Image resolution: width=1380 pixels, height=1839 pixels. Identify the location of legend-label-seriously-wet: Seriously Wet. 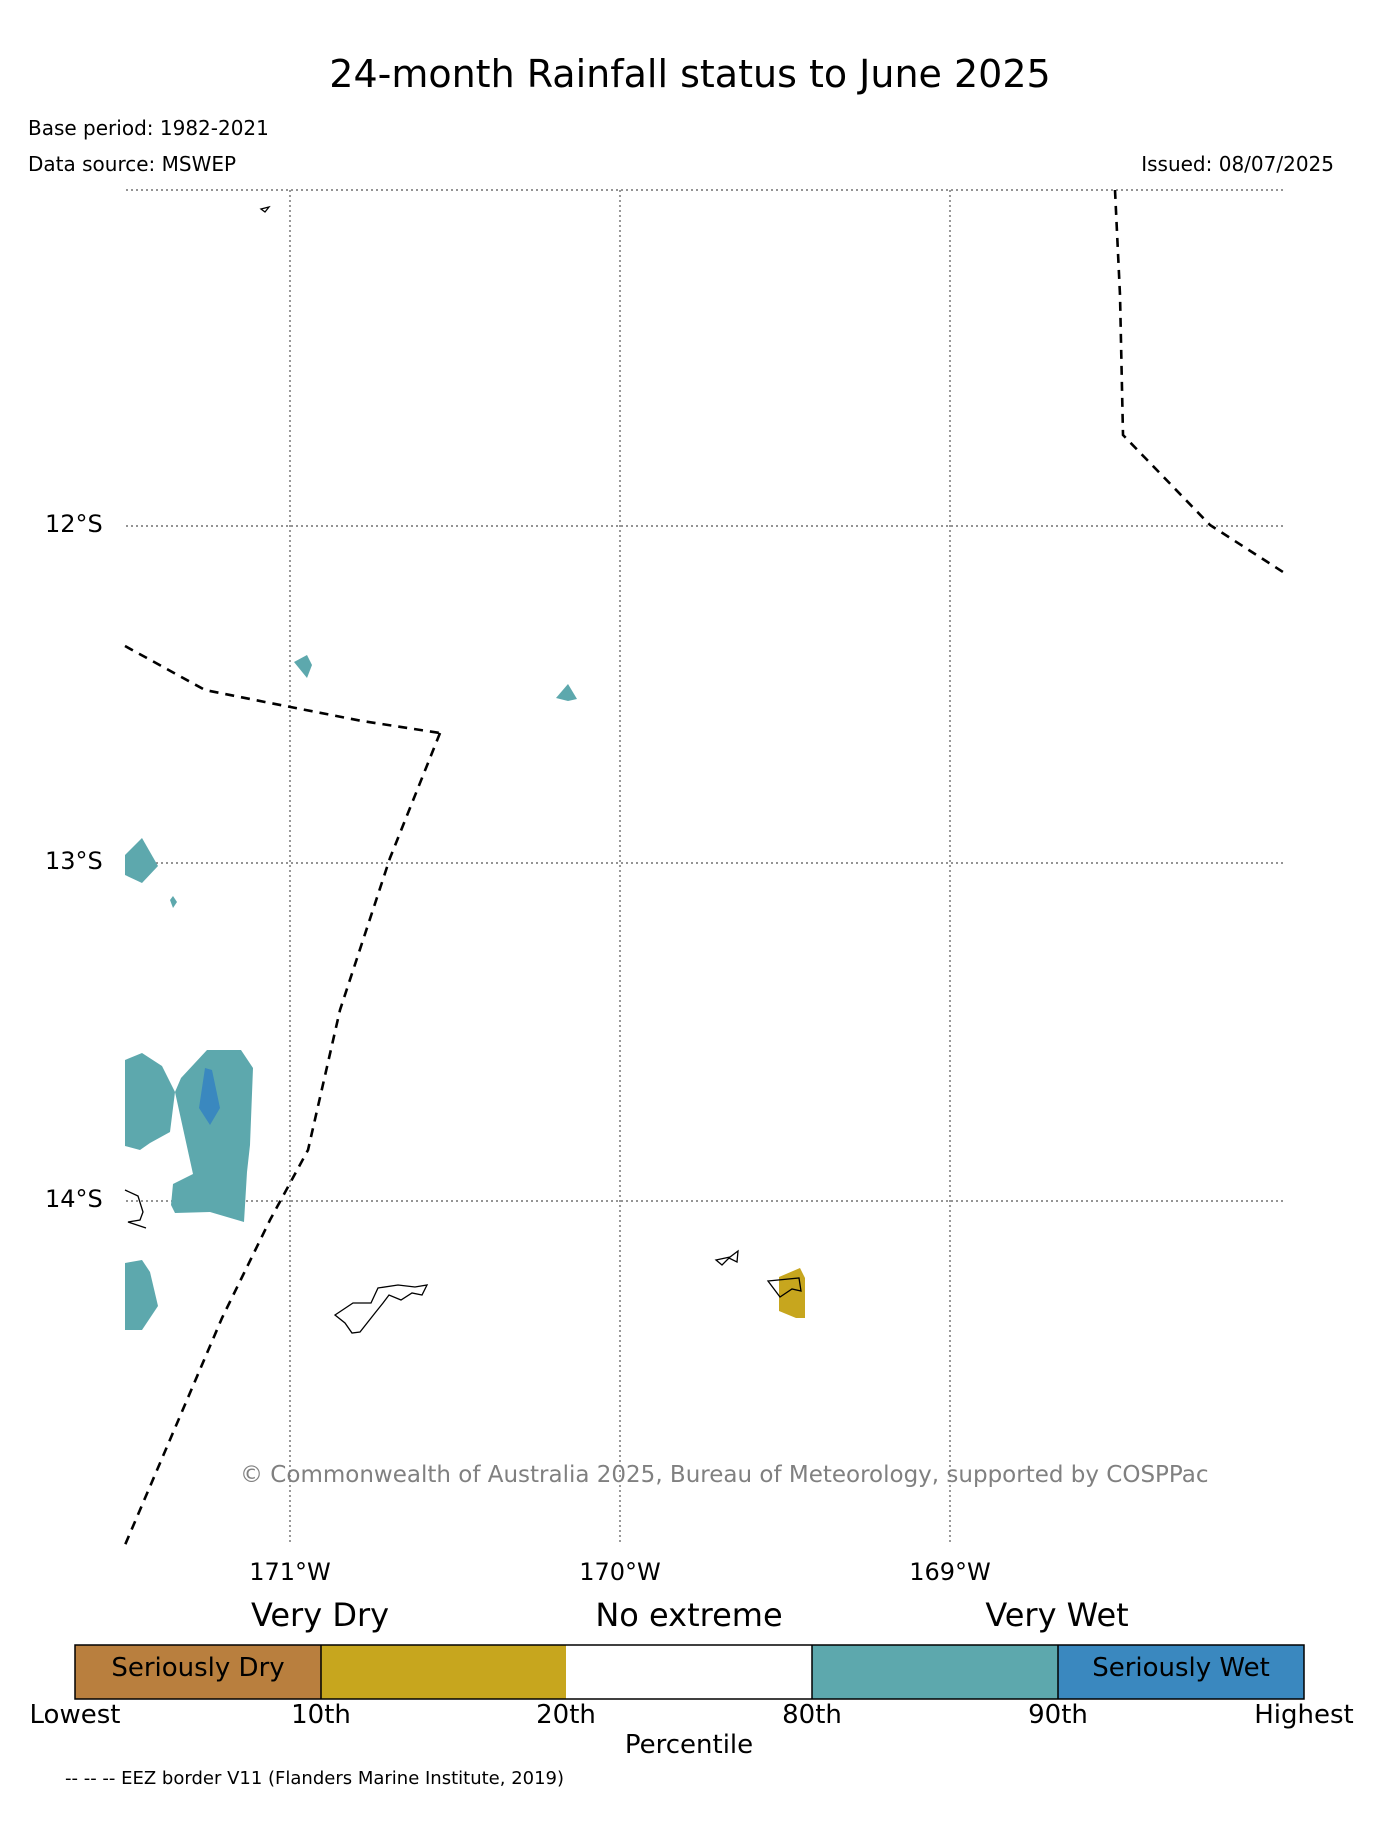
(1181, 1668).